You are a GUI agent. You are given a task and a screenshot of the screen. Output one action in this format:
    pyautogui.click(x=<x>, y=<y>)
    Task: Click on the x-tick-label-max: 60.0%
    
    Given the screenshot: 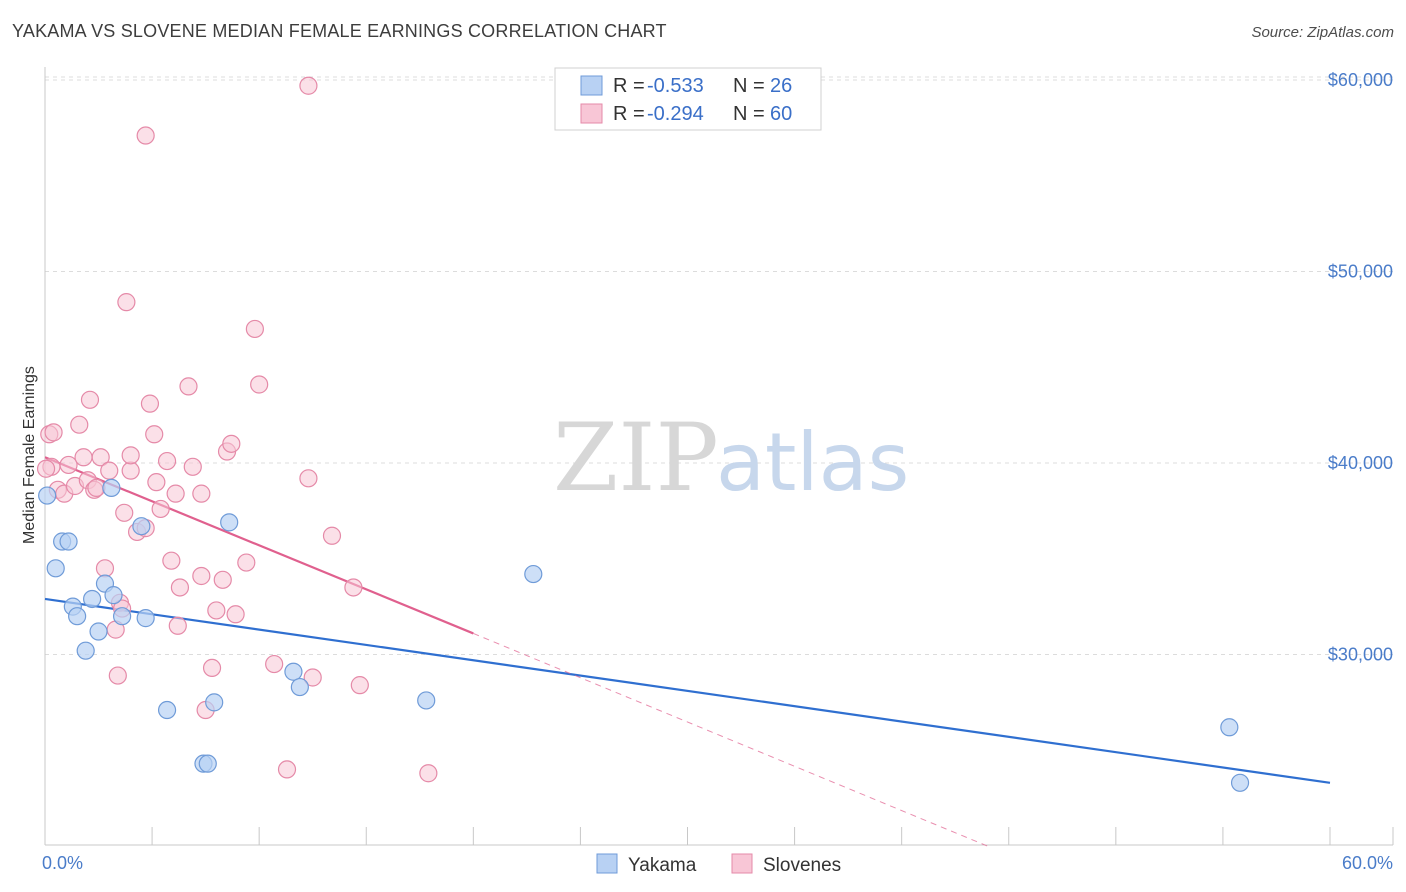 What is the action you would take?
    pyautogui.click(x=1367, y=863)
    